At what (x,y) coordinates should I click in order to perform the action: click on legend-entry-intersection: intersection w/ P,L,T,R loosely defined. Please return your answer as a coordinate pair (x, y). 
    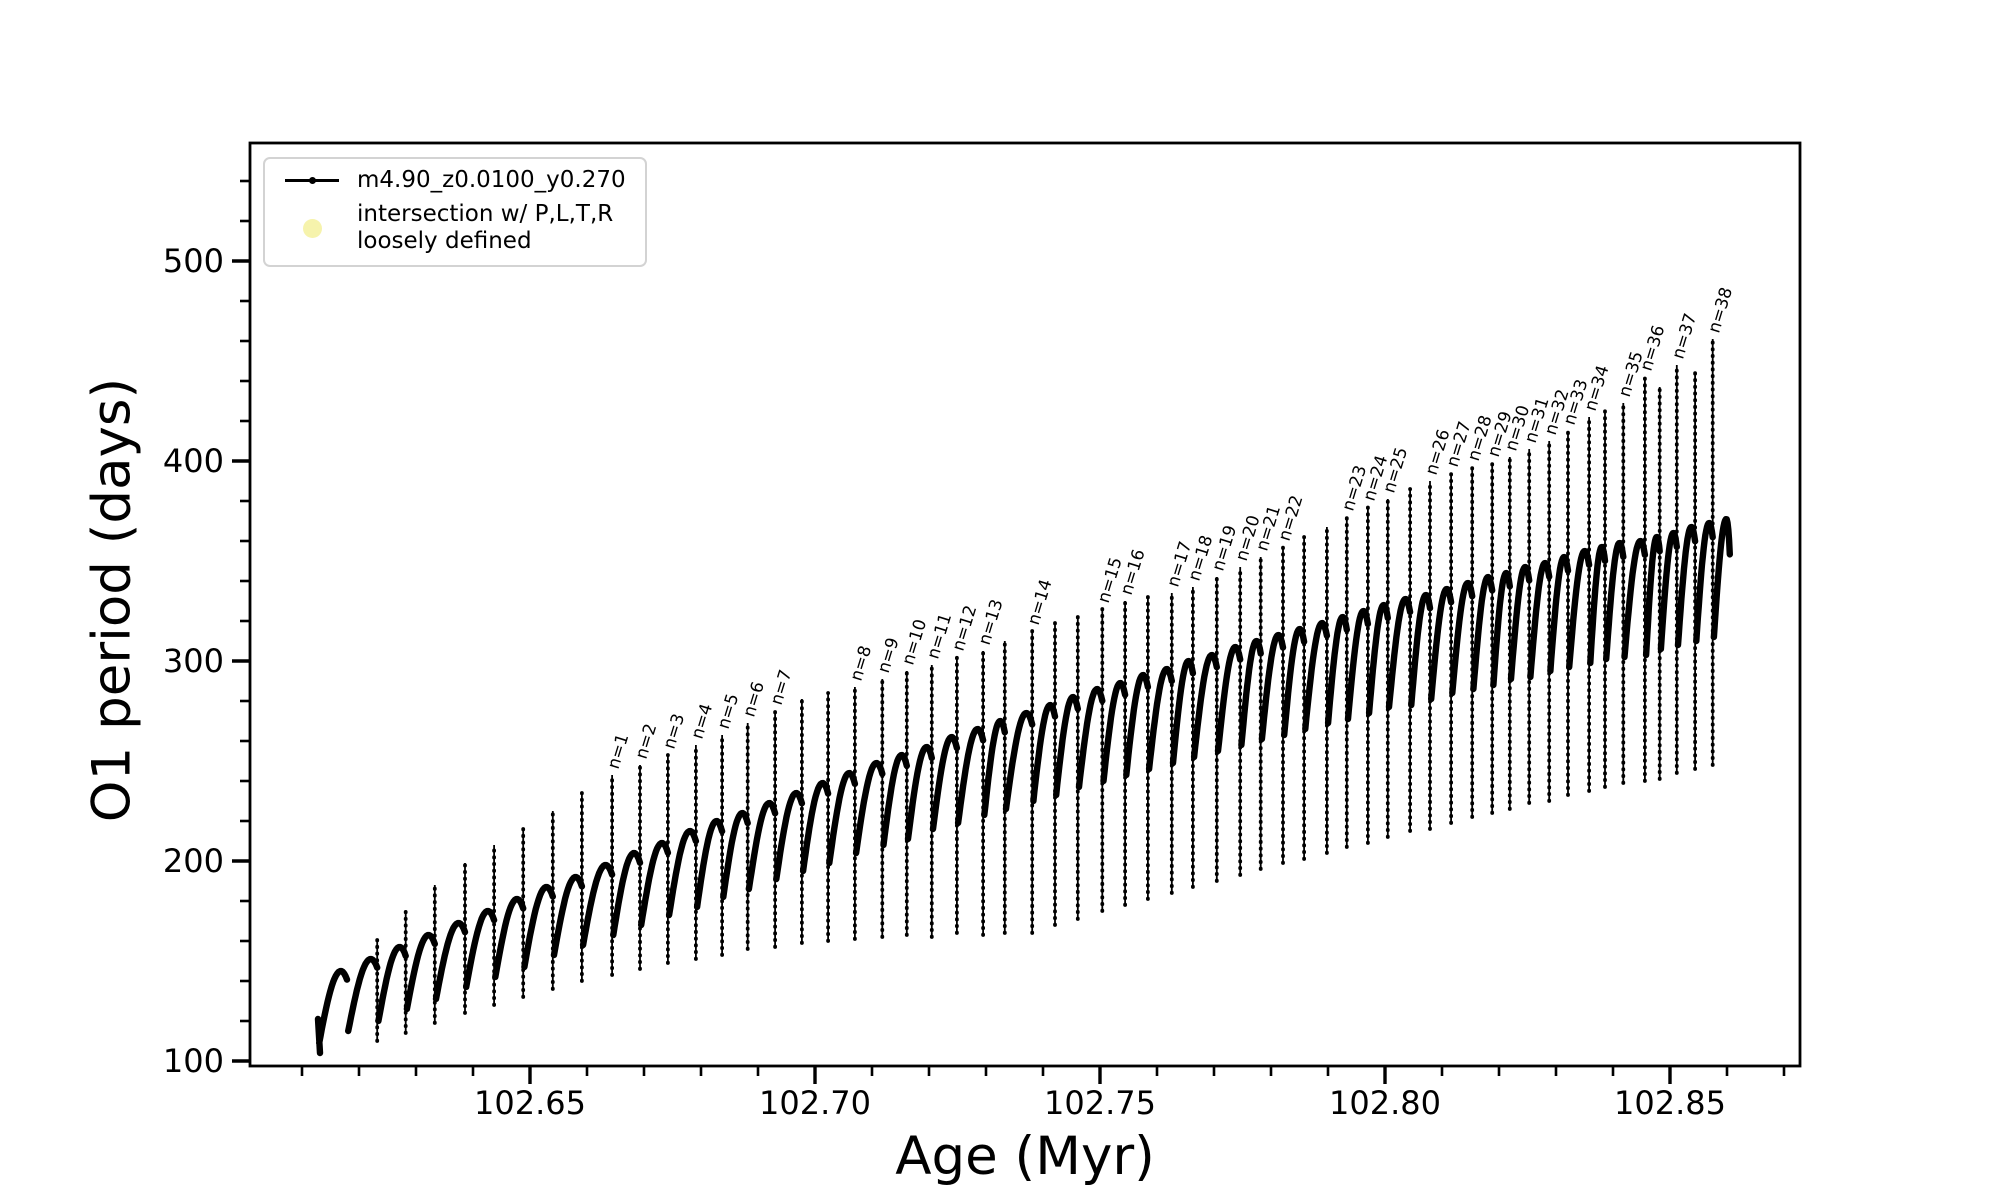
    Looking at the image, I should click on (454, 228).